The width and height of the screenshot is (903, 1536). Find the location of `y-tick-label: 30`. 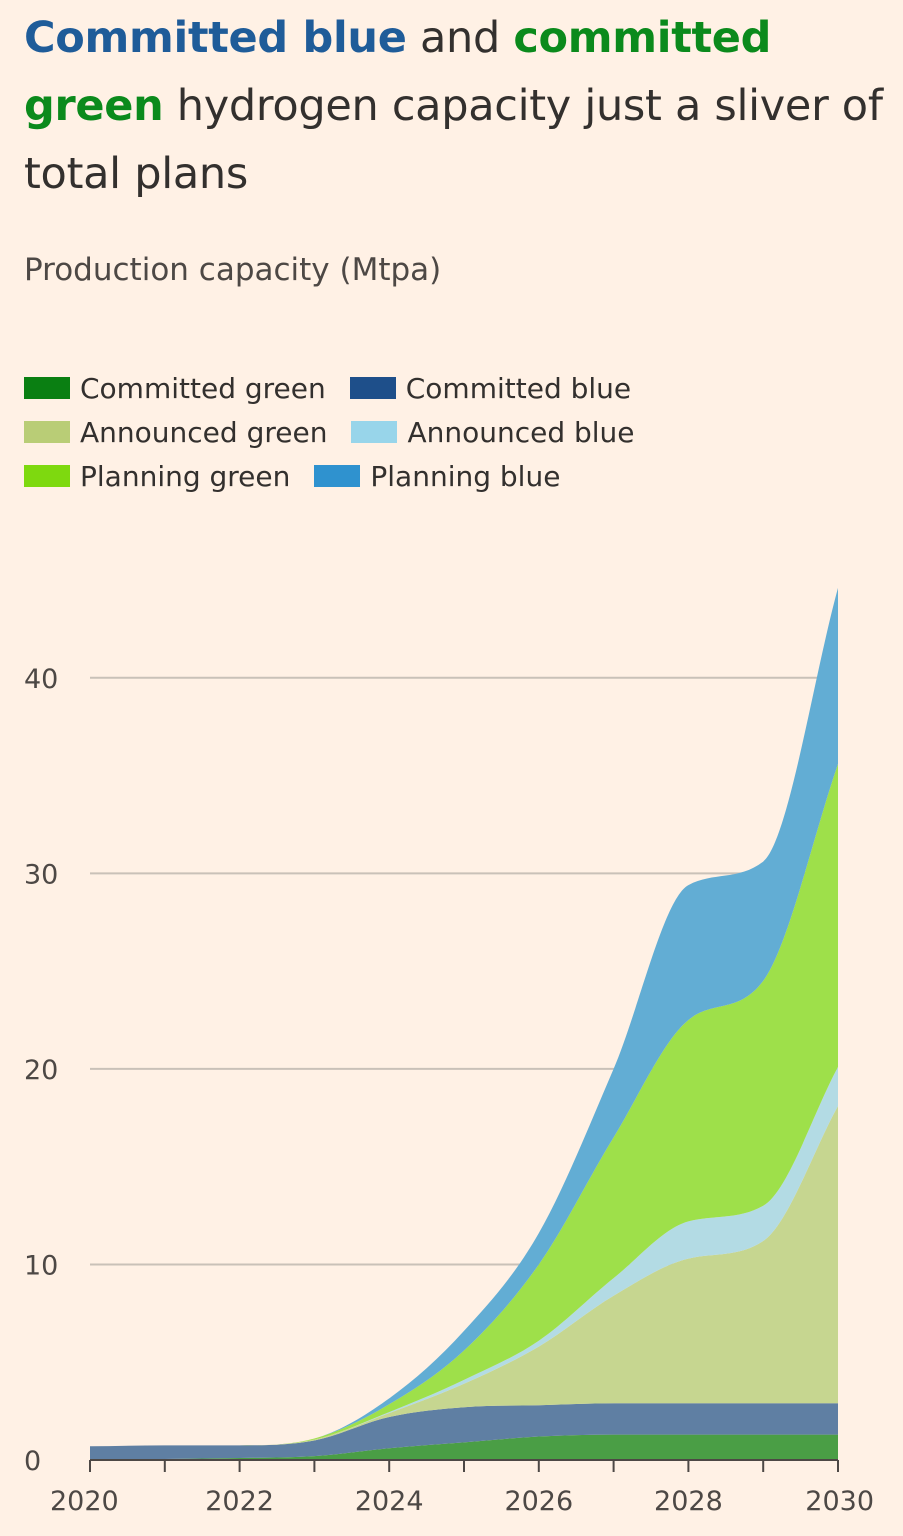

y-tick-label: 30 is located at coordinates (41, 874).